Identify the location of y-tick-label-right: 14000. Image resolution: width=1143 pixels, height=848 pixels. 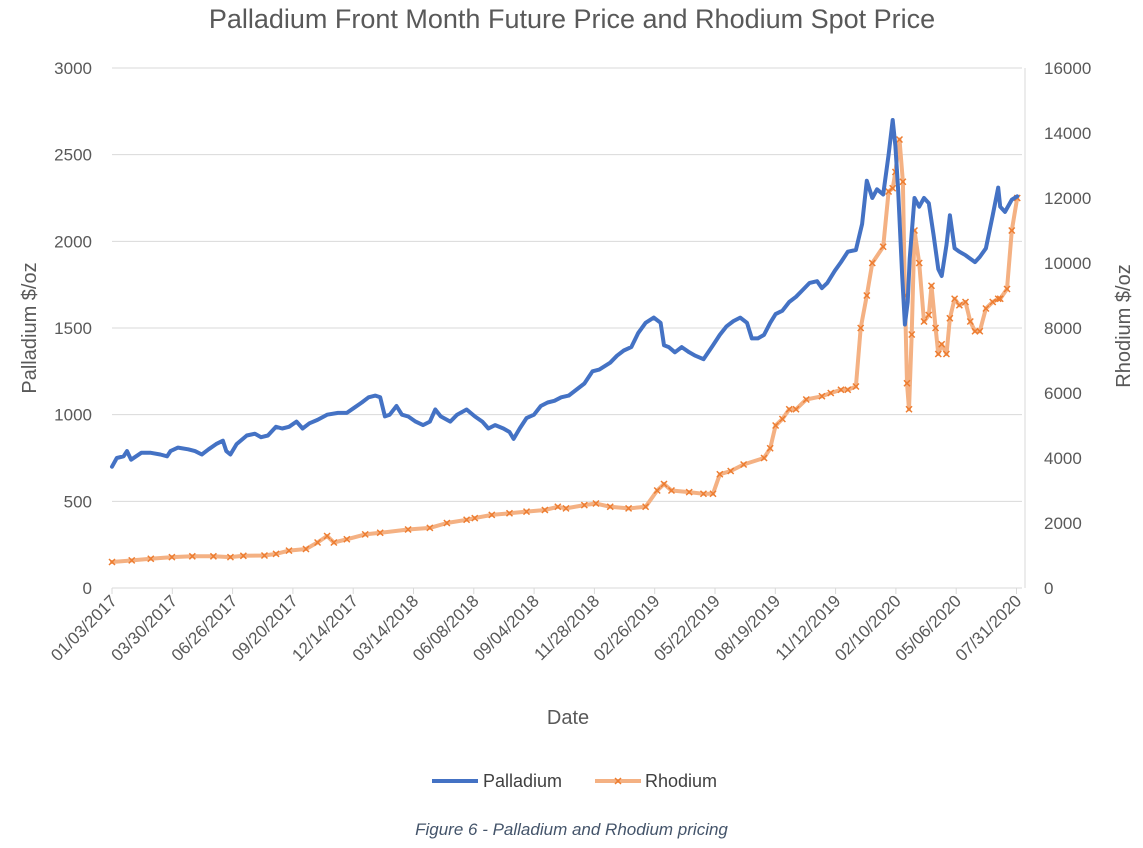
(1067, 133).